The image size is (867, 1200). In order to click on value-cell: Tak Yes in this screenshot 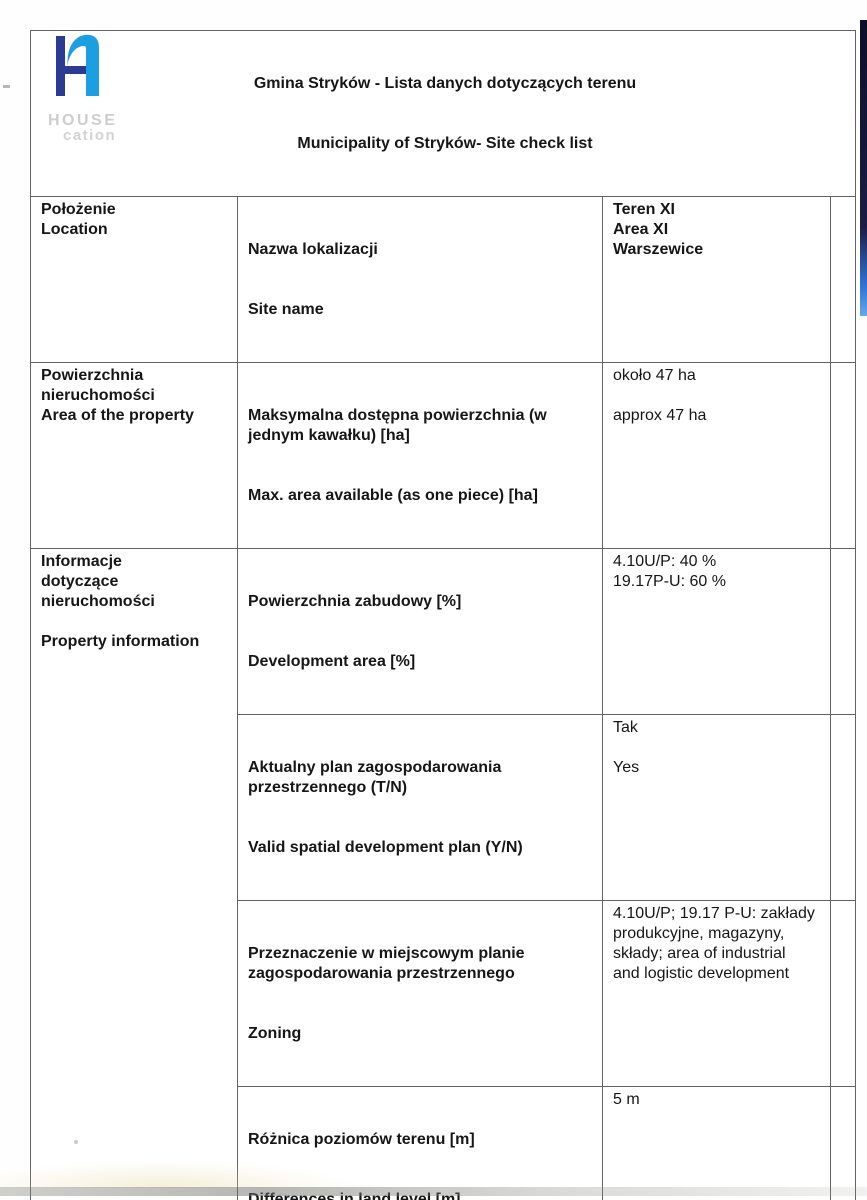, I will do `click(716, 807)`.